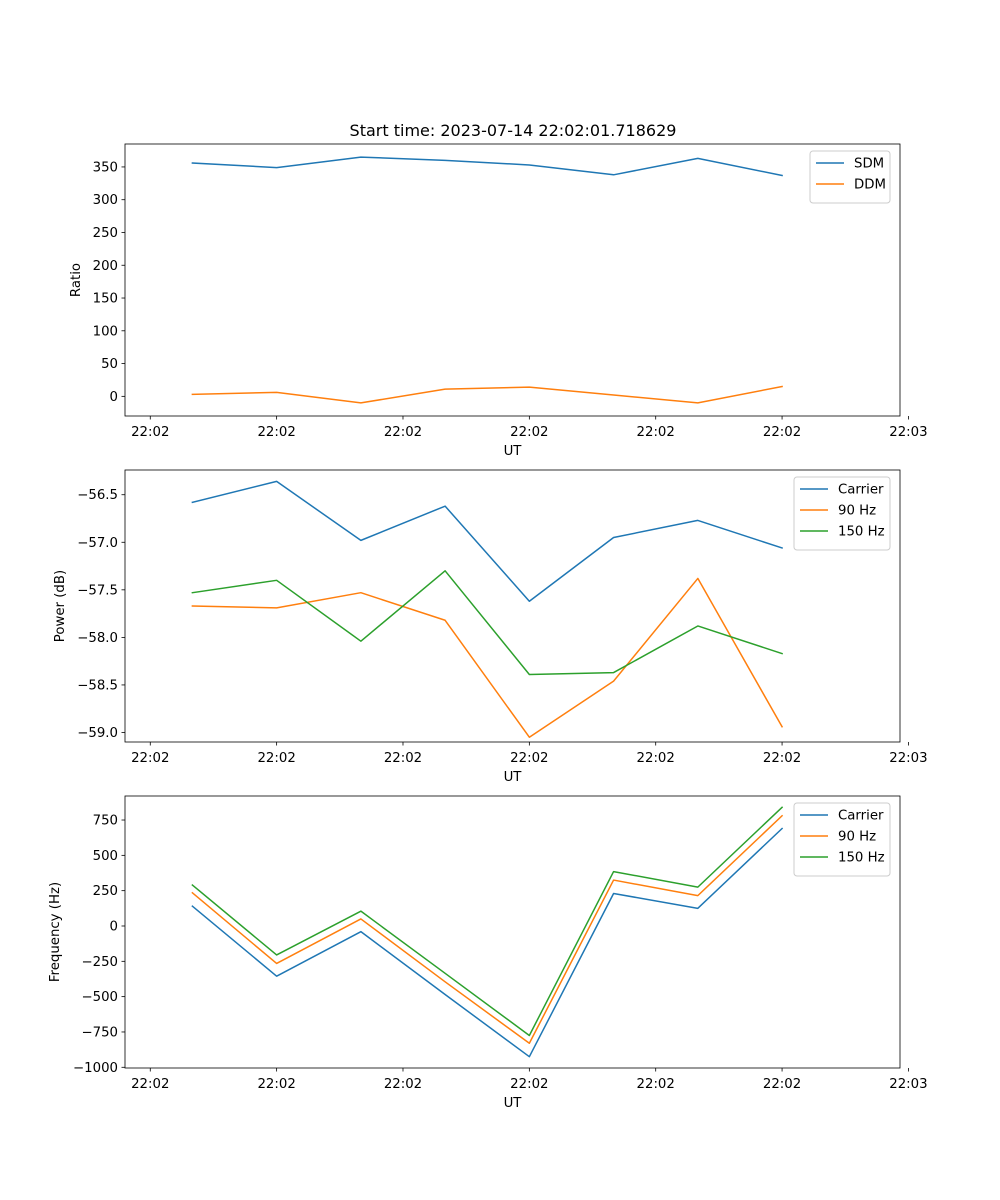 This screenshot has height=1200, width=1000. What do you see at coordinates (97, 638) in the screenshot?
I see `y-tick-label: −58.0` at bounding box center [97, 638].